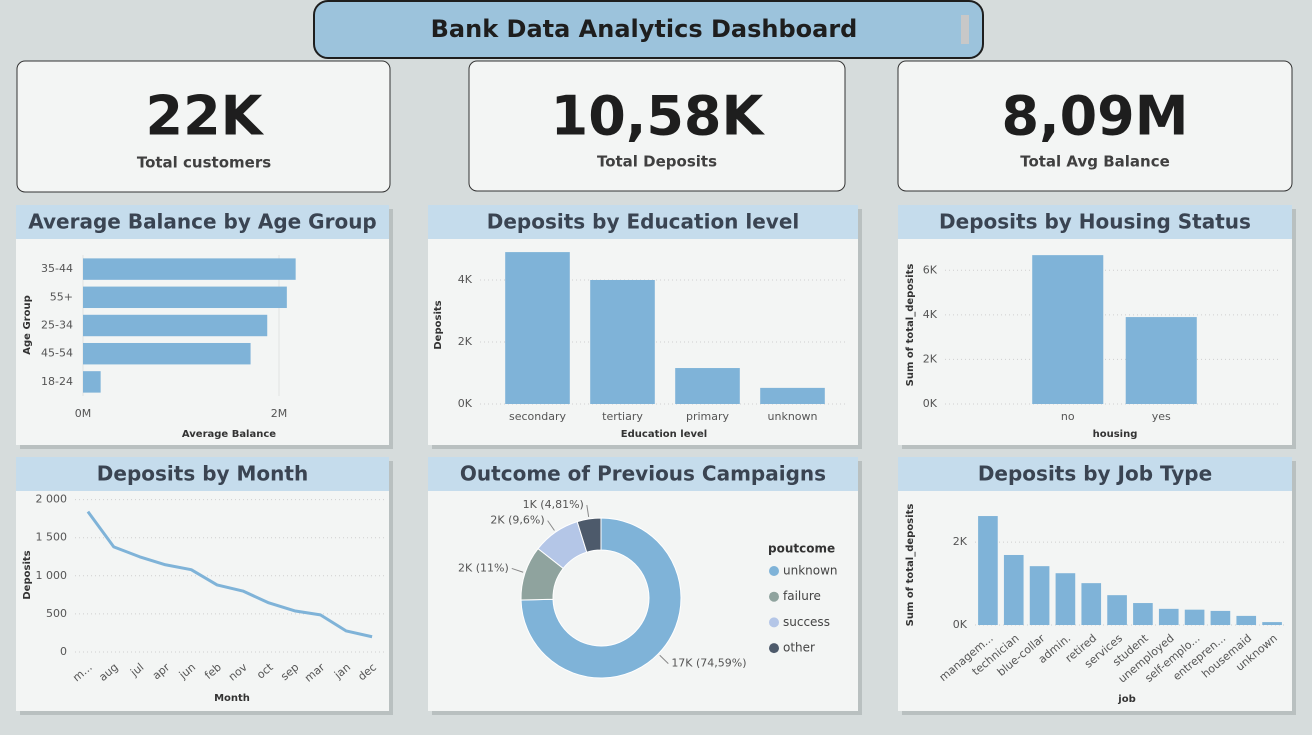  What do you see at coordinates (799, 648) in the screenshot?
I see `legend-label: other` at bounding box center [799, 648].